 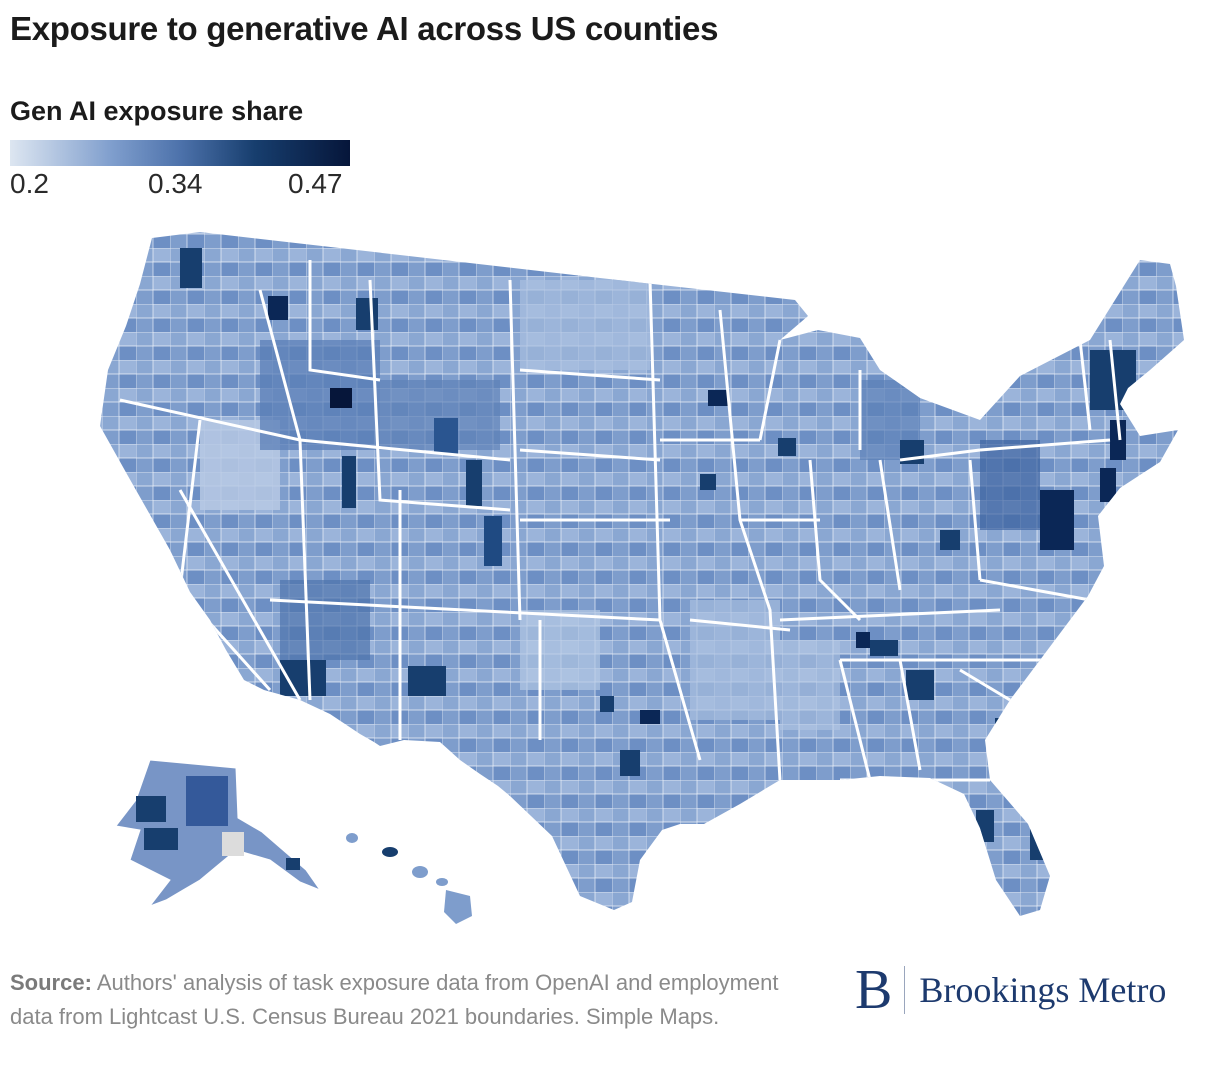 I want to click on brookings-b-logo-mark: B, so click(x=874, y=990).